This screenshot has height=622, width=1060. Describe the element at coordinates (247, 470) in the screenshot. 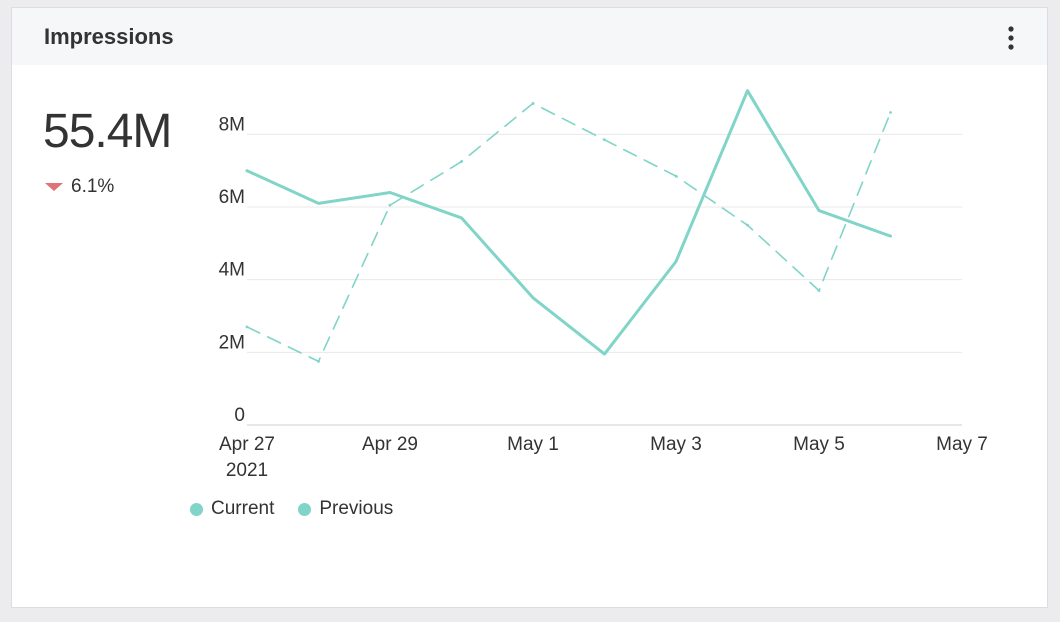

I see `x-tick-sublabel: 2021` at that location.